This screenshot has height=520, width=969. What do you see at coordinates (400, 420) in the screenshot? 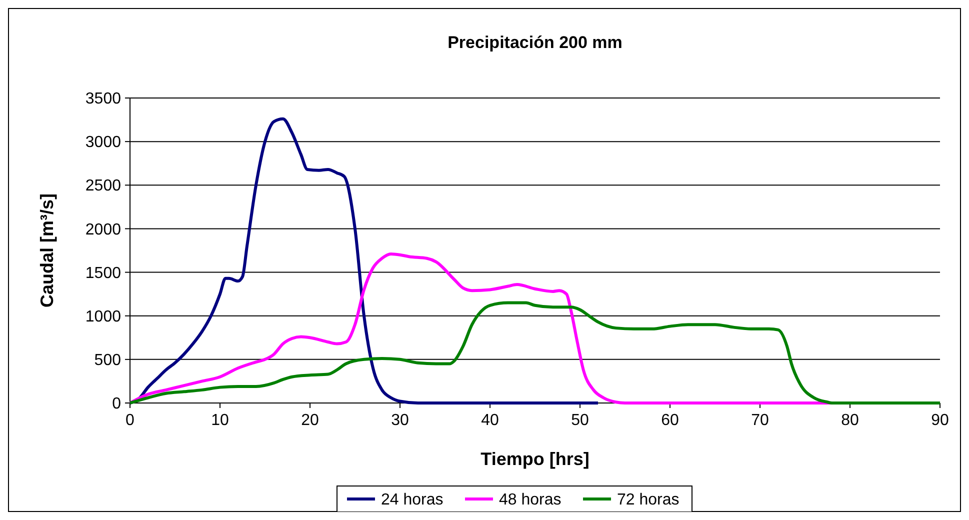
I see `x-tick-label: 30` at bounding box center [400, 420].